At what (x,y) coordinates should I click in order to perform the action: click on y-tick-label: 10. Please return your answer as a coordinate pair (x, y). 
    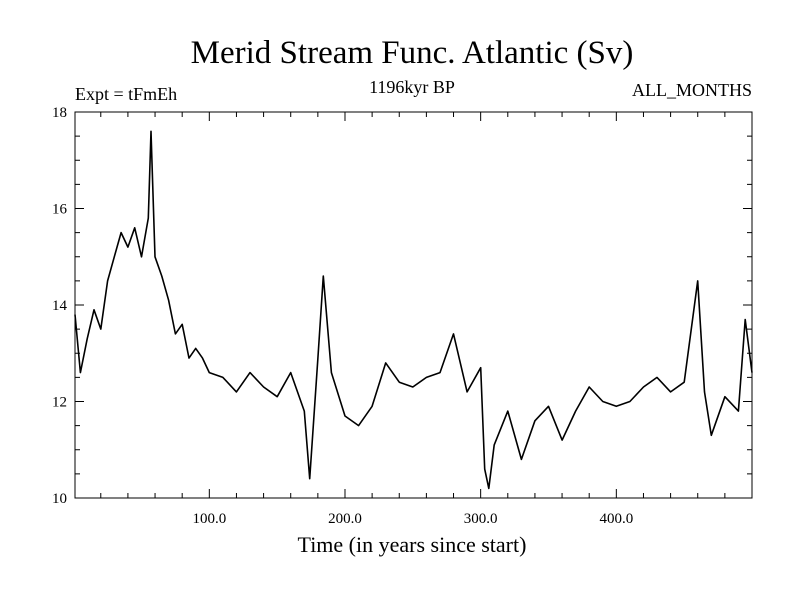
    Looking at the image, I should click on (59, 499).